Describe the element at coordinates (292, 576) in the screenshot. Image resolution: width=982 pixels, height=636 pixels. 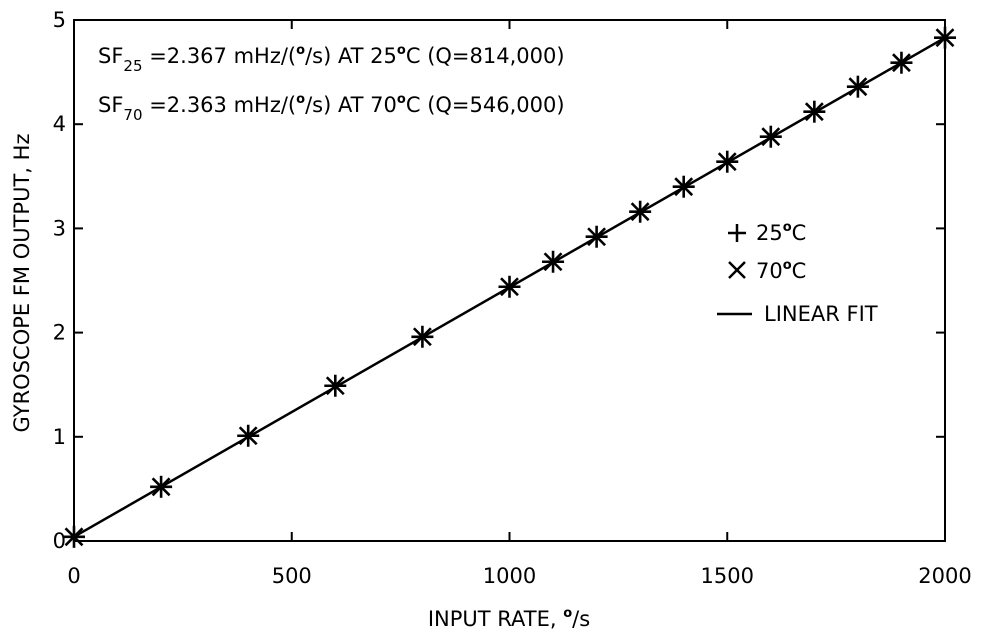
I see `x-tick-label-500: 500` at that location.